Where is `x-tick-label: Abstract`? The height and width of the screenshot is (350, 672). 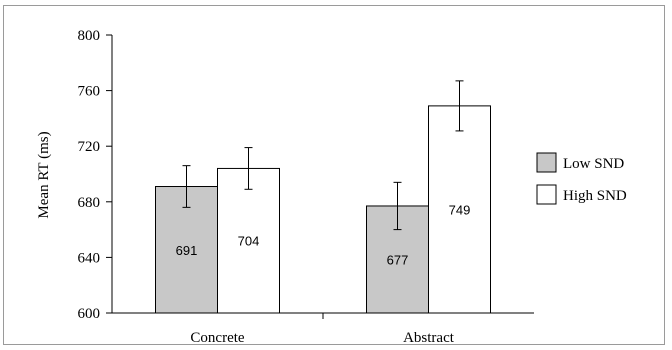 x-tick-label: Abstract is located at coordinates (429, 338).